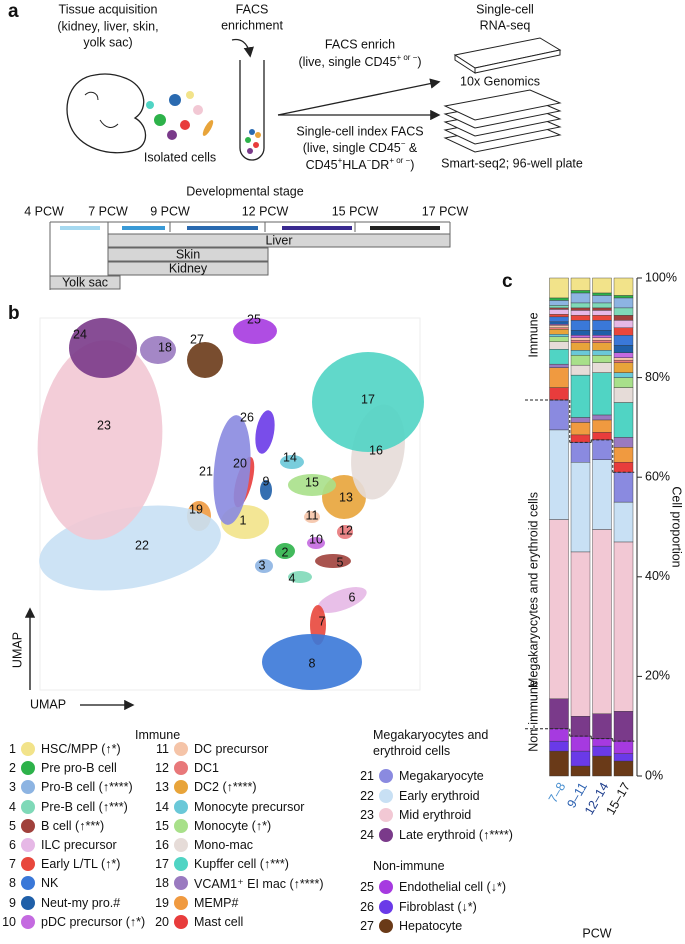 This screenshot has height=944, width=685. What do you see at coordinates (73, 922) in the screenshot?
I see `legend-item: 10 pDC precursor (↑*)` at bounding box center [73, 922].